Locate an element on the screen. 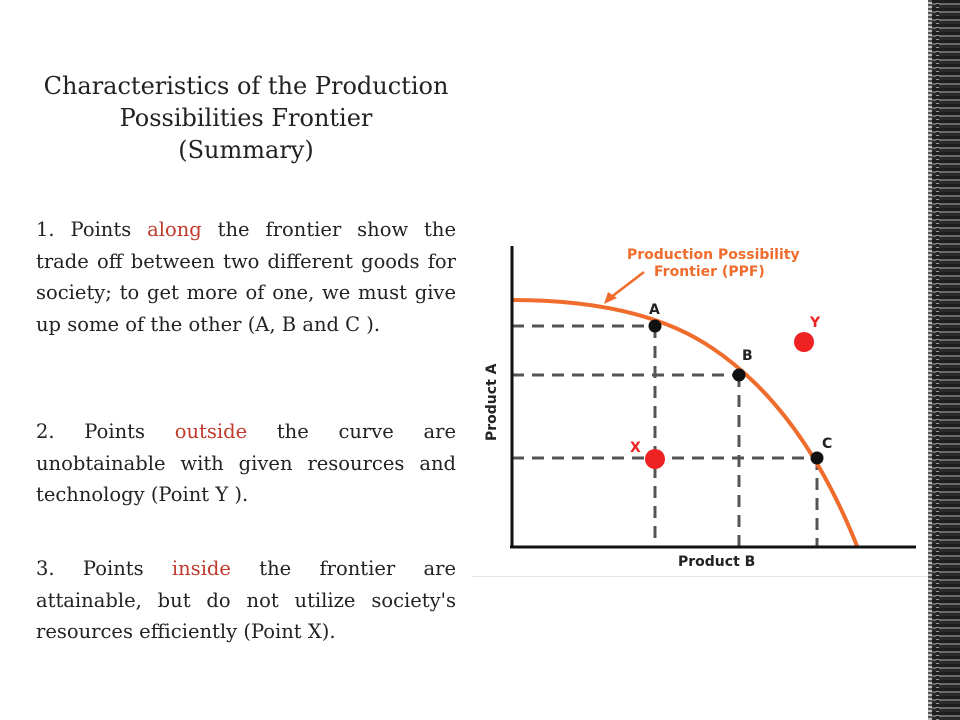 This screenshot has height=720, width=960. decorative-right-border is located at coordinates (944, 360).